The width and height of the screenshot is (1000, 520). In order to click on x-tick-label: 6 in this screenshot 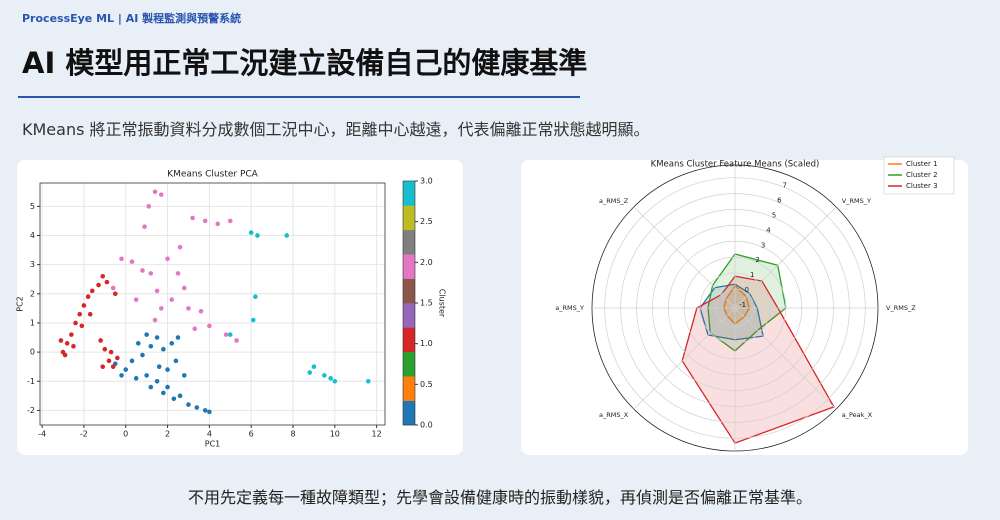, I will do `click(251, 434)`.